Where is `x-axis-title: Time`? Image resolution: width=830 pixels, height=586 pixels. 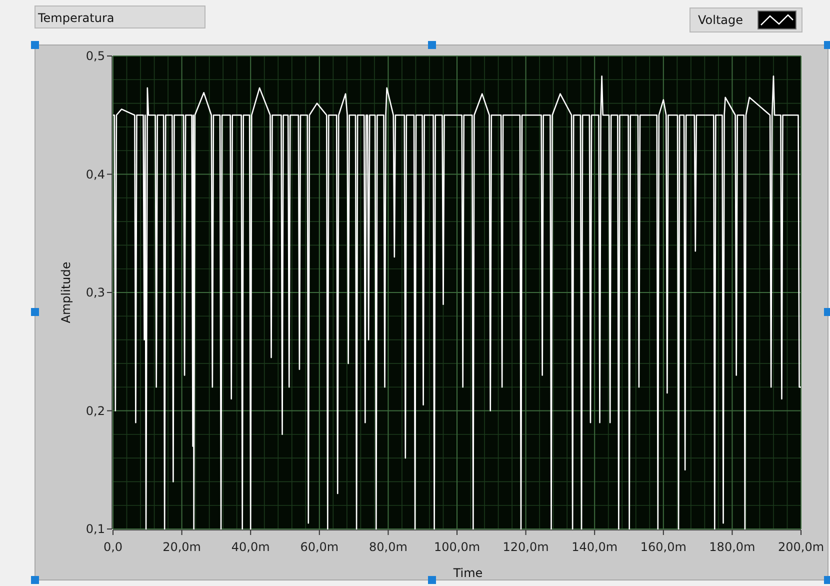 x-axis-title: Time is located at coordinates (467, 573).